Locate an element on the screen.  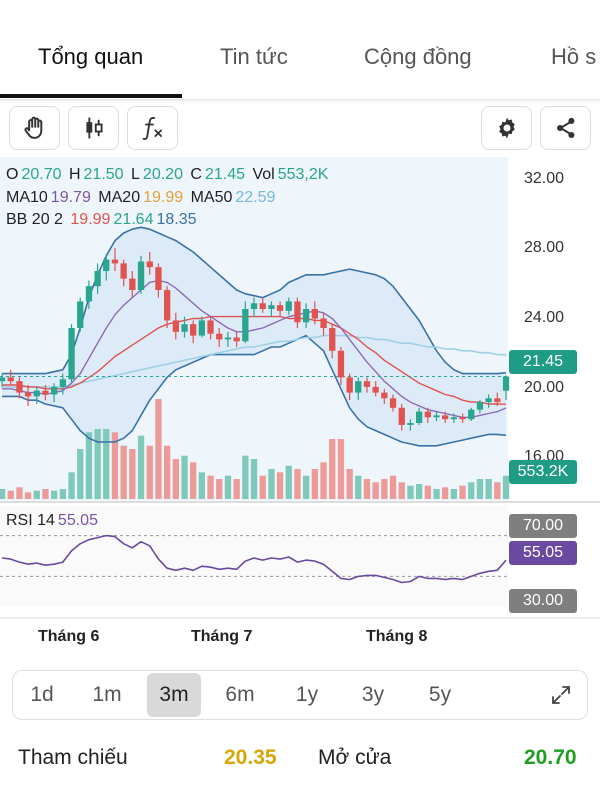
range-6m: 6m is located at coordinates (240, 694).